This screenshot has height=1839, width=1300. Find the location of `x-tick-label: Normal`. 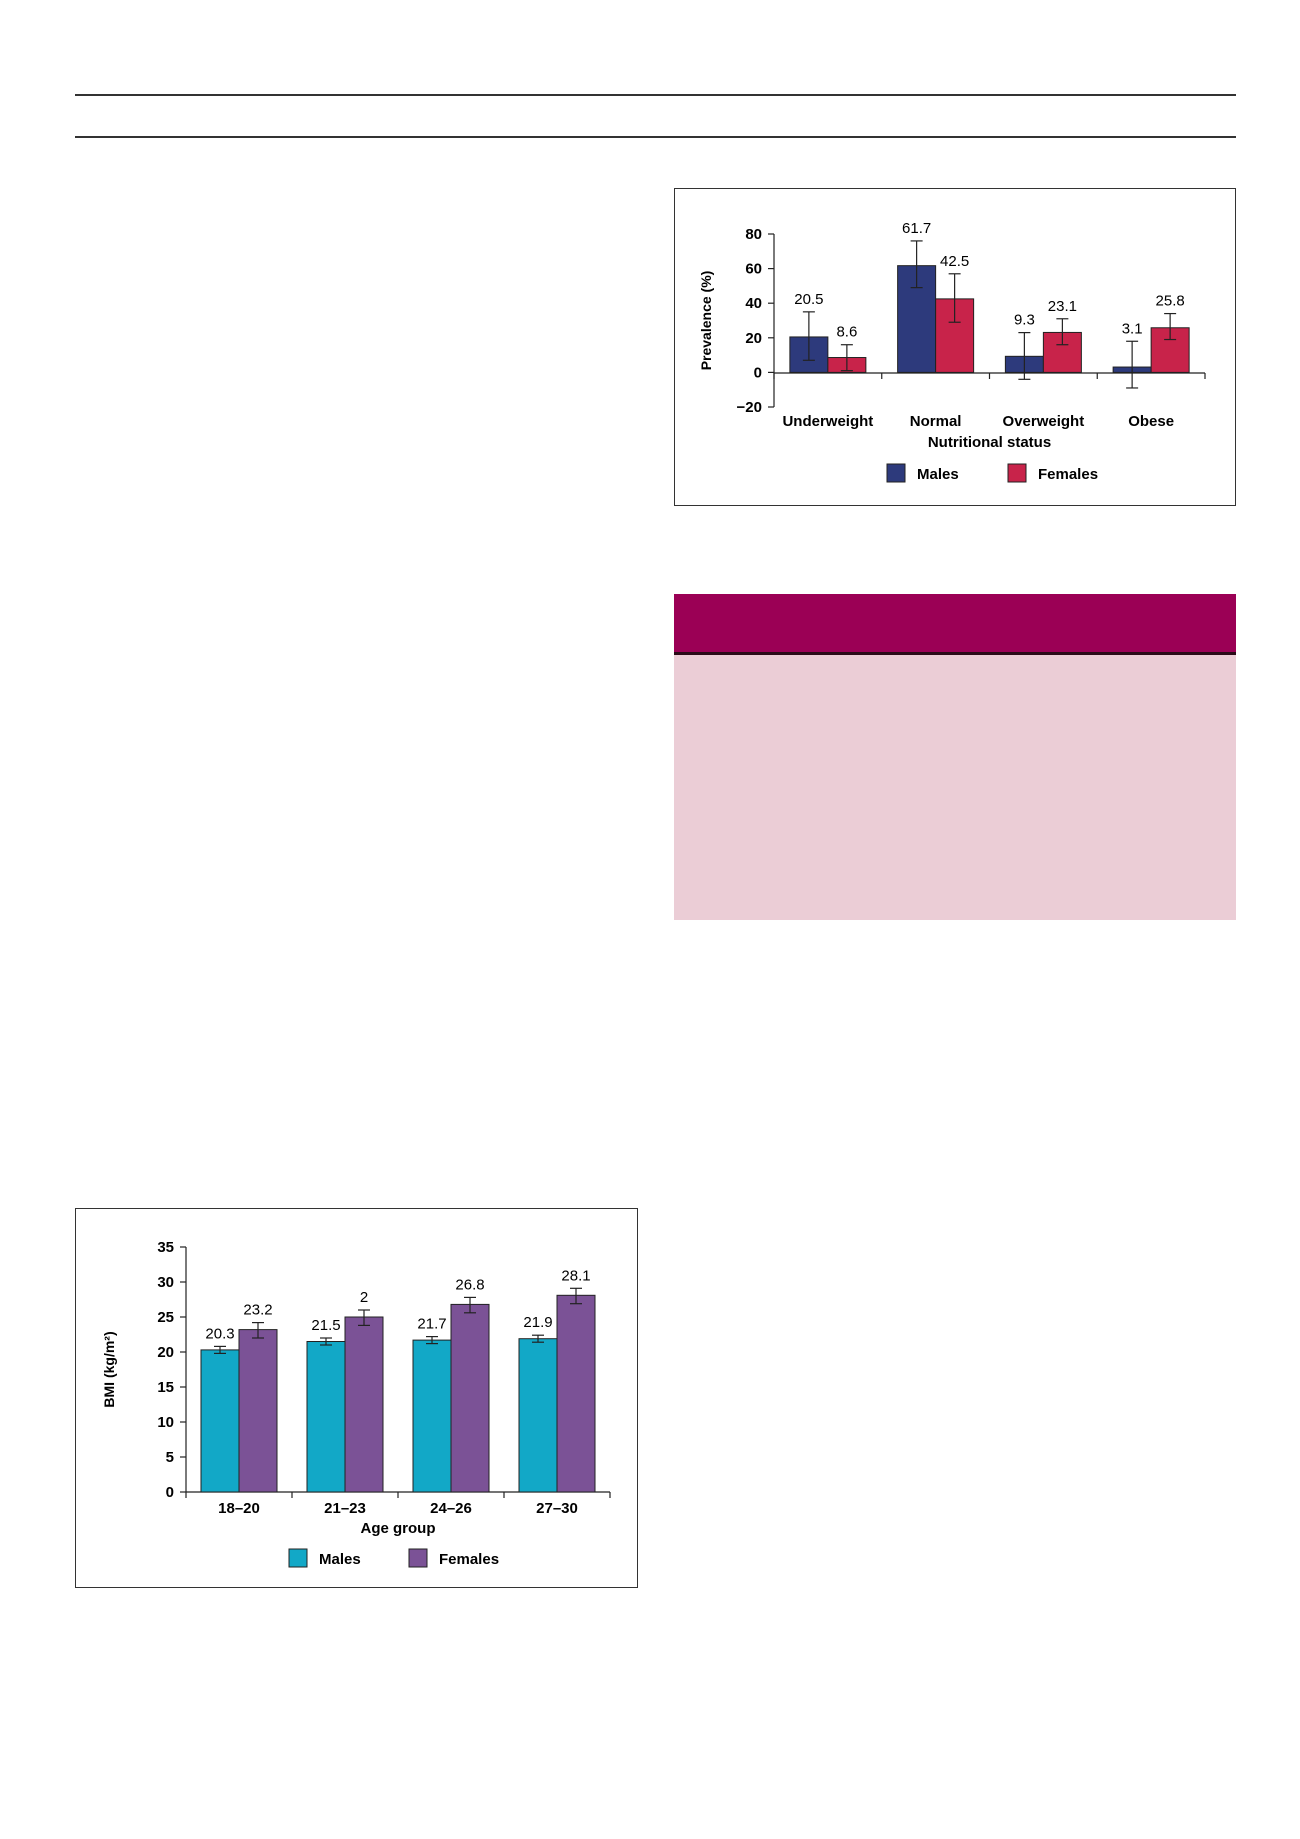

x-tick-label: Normal is located at coordinates (936, 421).